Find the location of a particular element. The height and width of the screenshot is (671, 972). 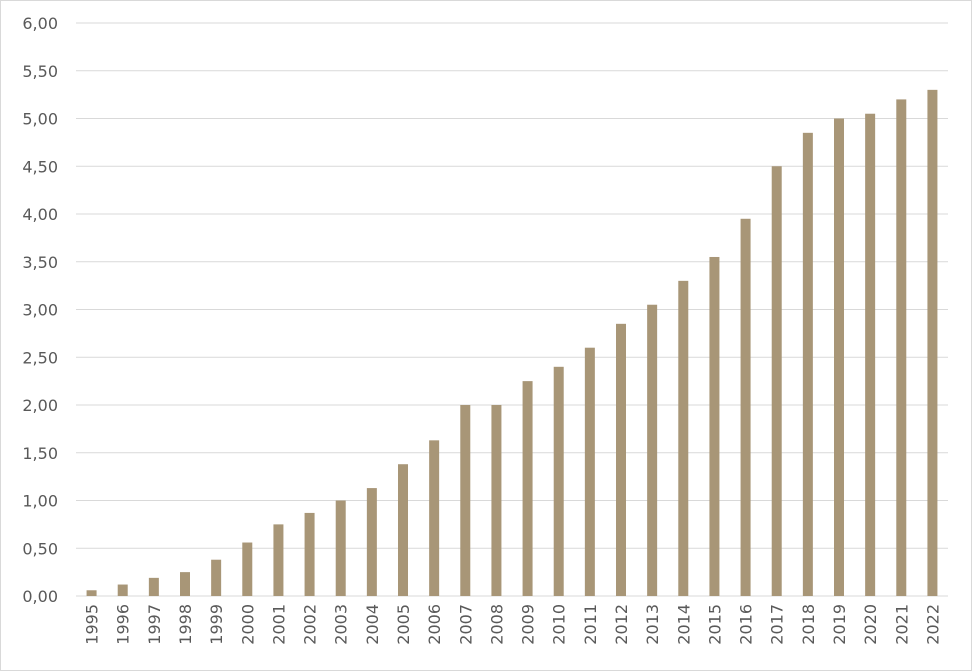

bar-2002 is located at coordinates (309, 554).